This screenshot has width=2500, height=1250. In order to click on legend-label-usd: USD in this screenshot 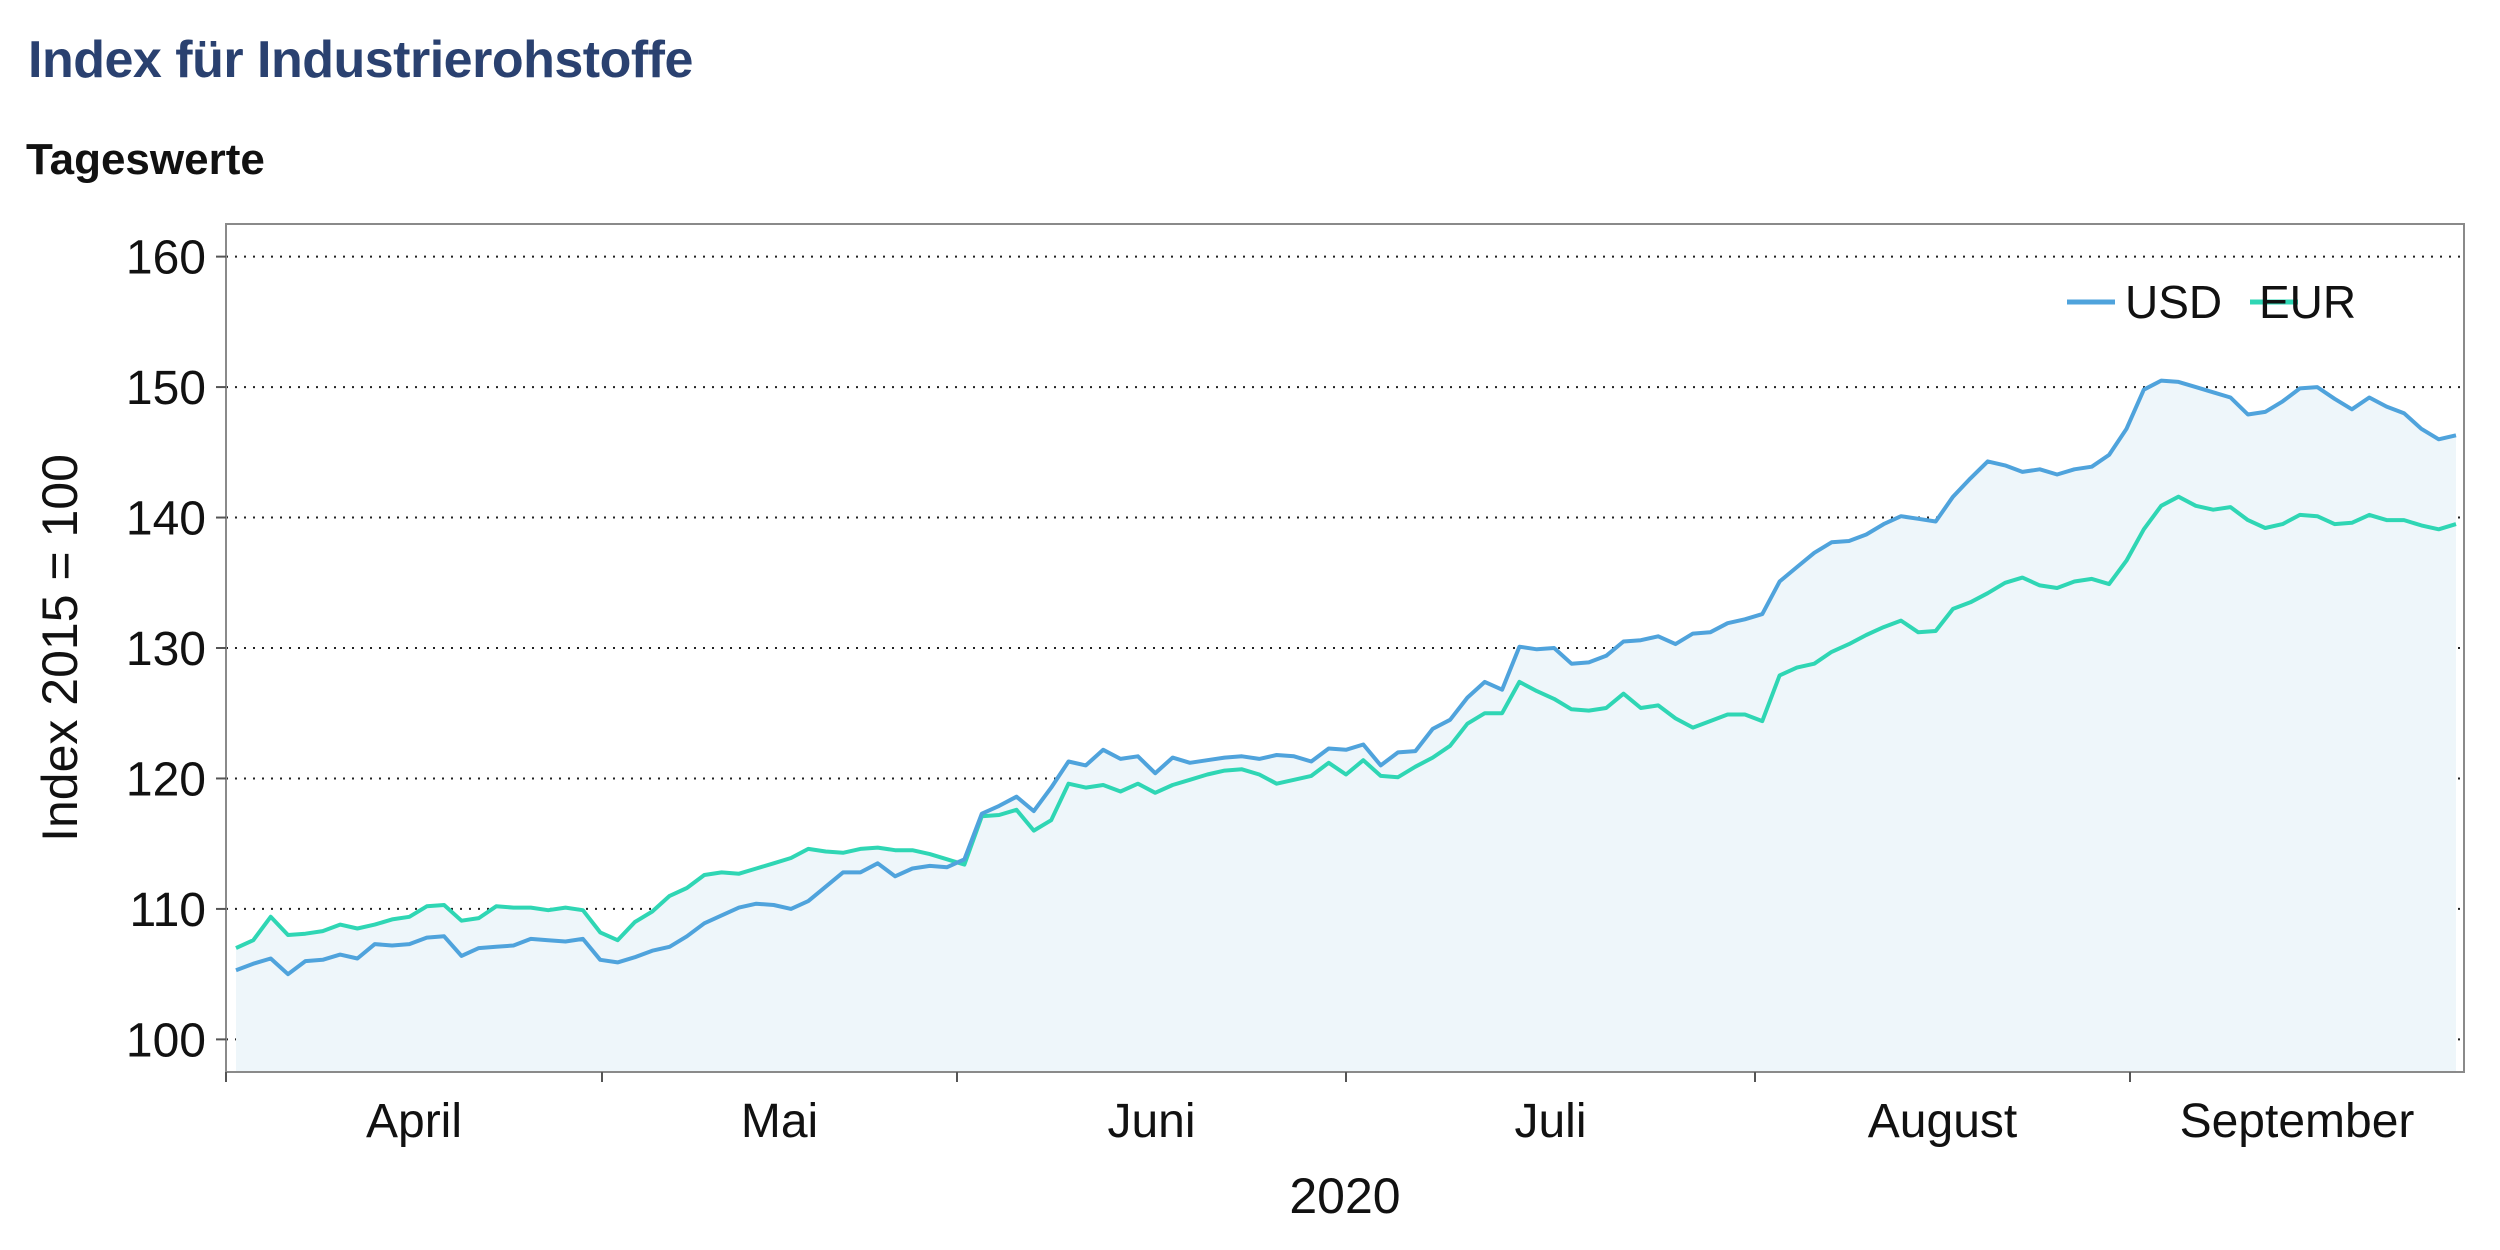, I will do `click(2173, 302)`.